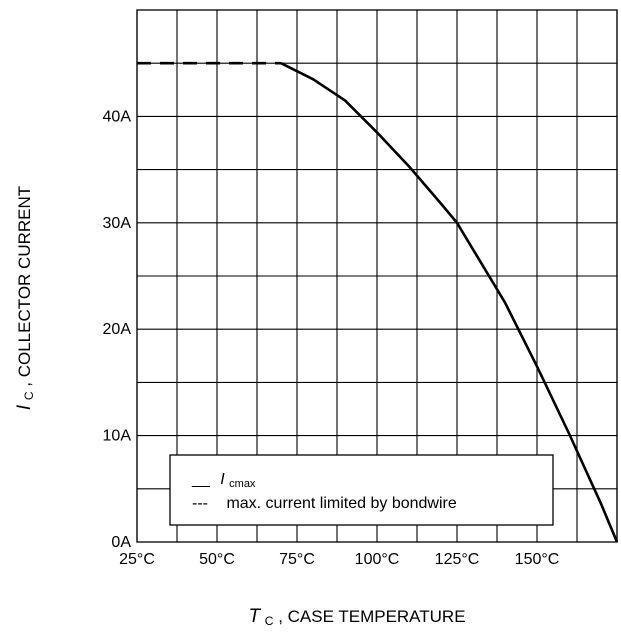 The width and height of the screenshot is (621, 635). What do you see at coordinates (117, 436) in the screenshot?
I see `y-tick-label: 10A` at bounding box center [117, 436].